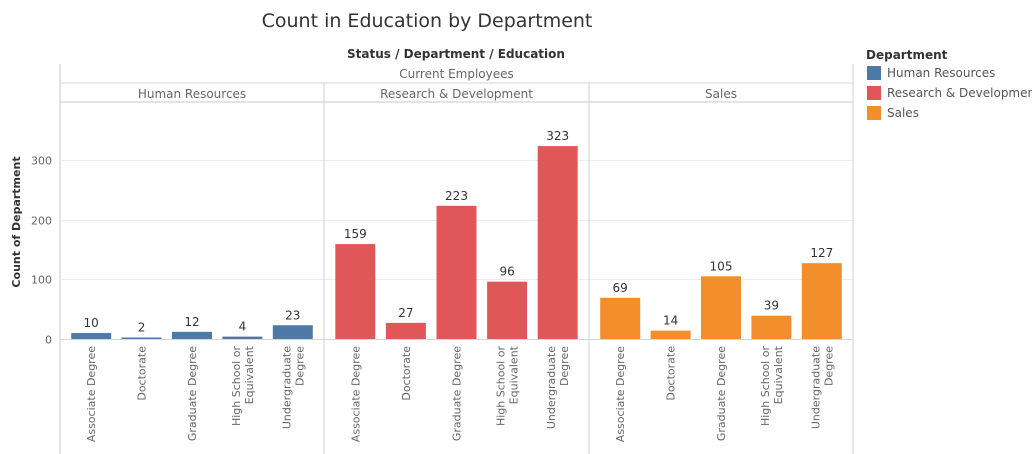 This screenshot has width=1032, height=454. Describe the element at coordinates (427, 21) in the screenshot. I see `chart-title: Count in Education by Department` at that location.